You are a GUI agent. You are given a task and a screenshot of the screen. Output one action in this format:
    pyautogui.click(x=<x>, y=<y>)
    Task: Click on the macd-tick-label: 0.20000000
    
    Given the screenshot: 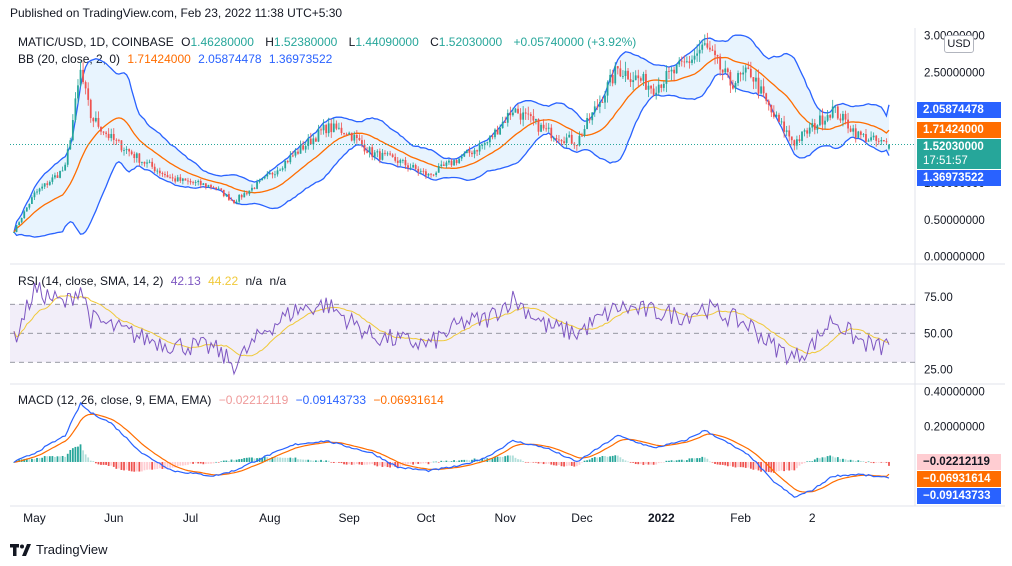 What is the action you would take?
    pyautogui.click(x=954, y=428)
    